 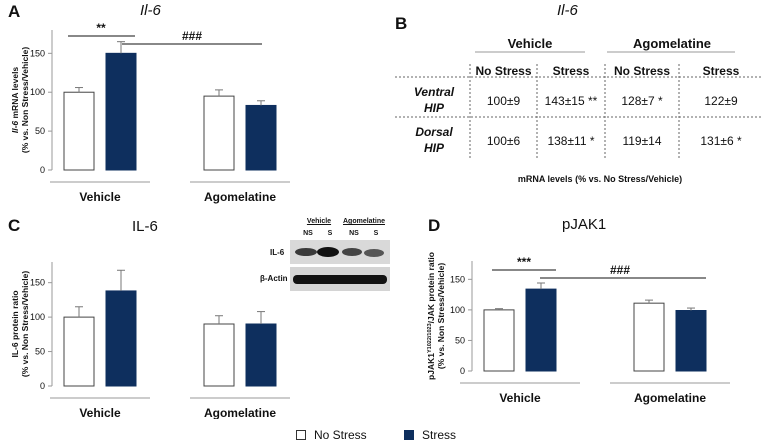 What do you see at coordinates (671, 43) in the screenshot?
I see `group-header-agomelatine: Agomelatine` at bounding box center [671, 43].